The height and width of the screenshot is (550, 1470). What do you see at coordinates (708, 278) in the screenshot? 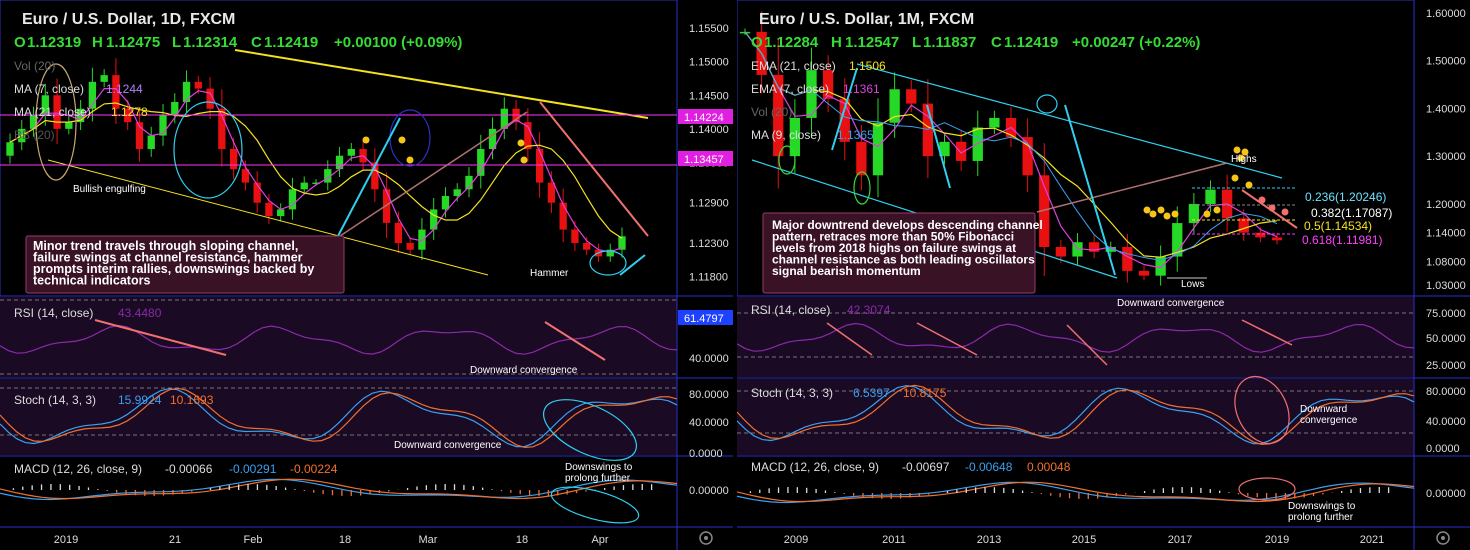
I see `left-price-tick: 1.11800` at bounding box center [708, 278].